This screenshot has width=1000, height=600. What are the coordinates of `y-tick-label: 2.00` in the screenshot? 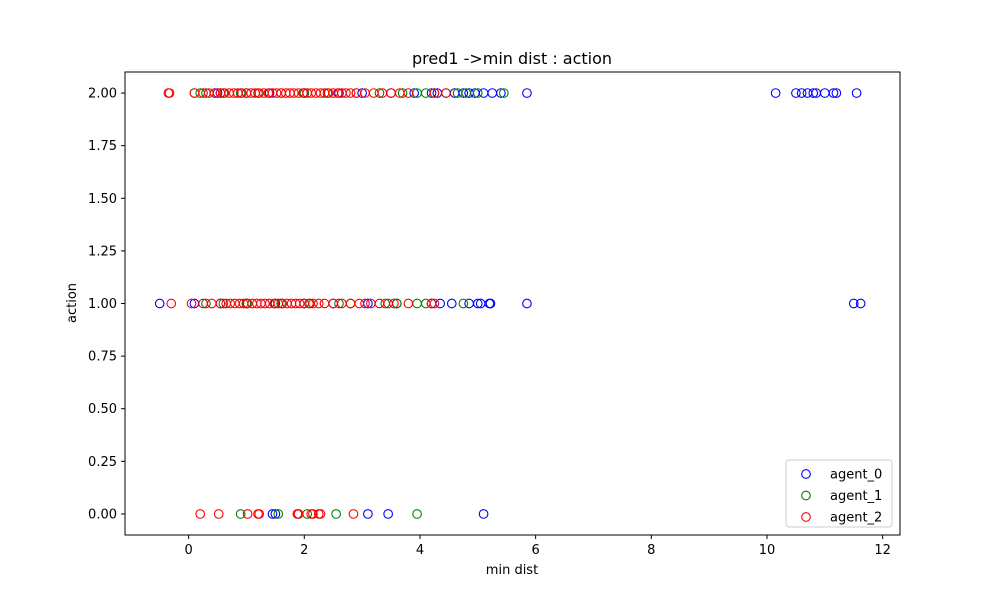 It's located at (102, 94).